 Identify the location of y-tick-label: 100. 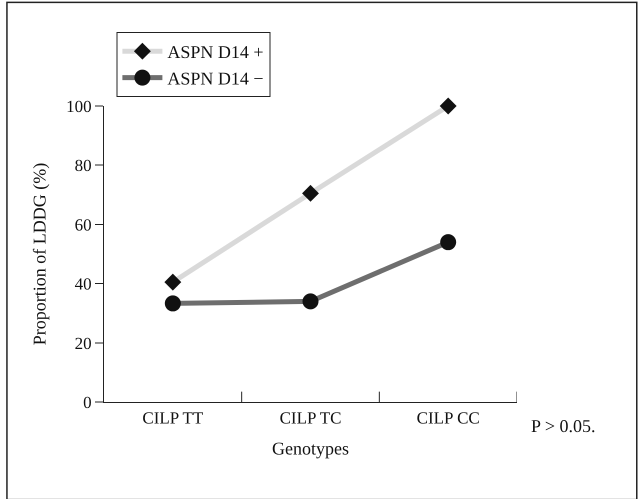
(79, 106).